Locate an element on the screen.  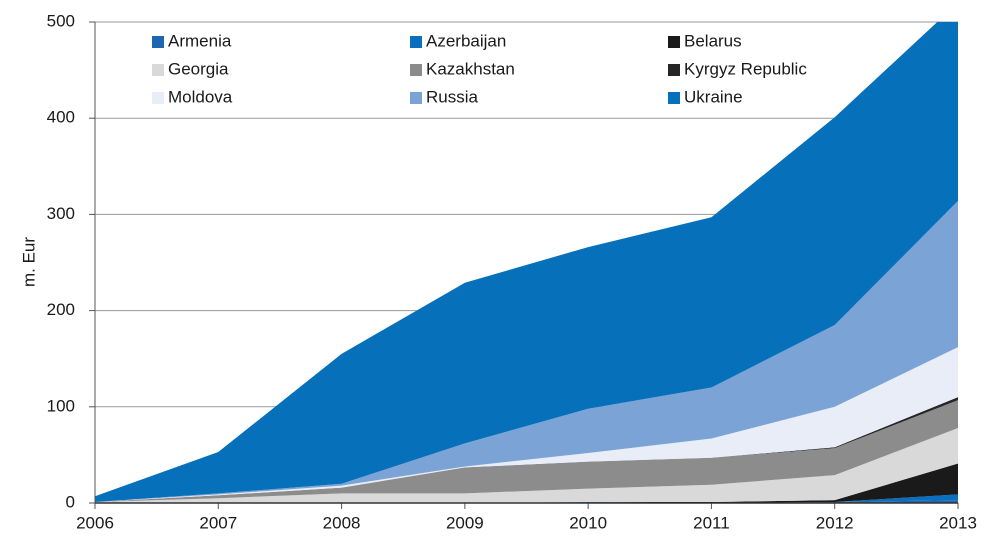
legend-label: Georgia is located at coordinates (198, 68).